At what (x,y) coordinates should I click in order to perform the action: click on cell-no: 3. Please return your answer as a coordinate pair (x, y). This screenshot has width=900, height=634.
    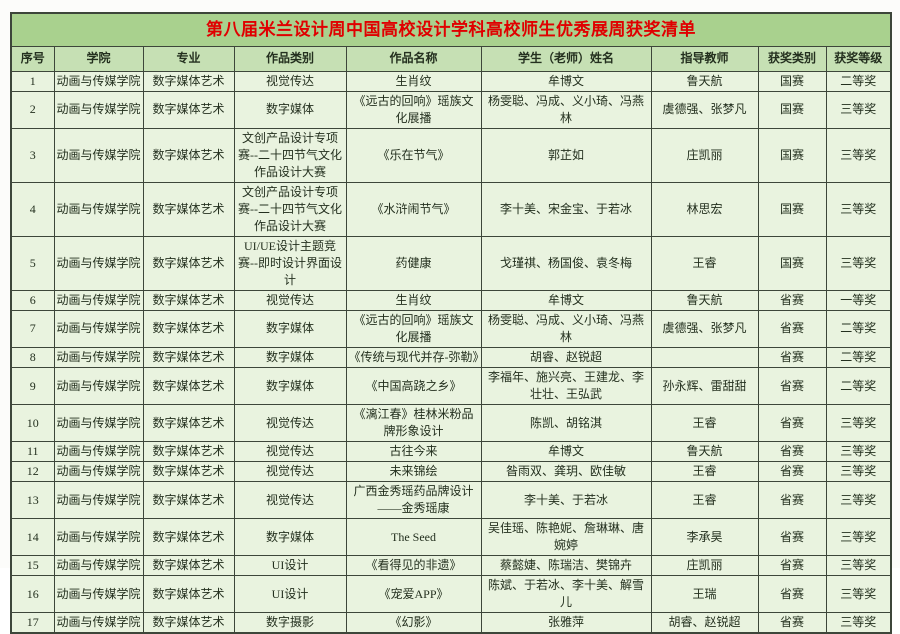
    Looking at the image, I should click on (32, 155).